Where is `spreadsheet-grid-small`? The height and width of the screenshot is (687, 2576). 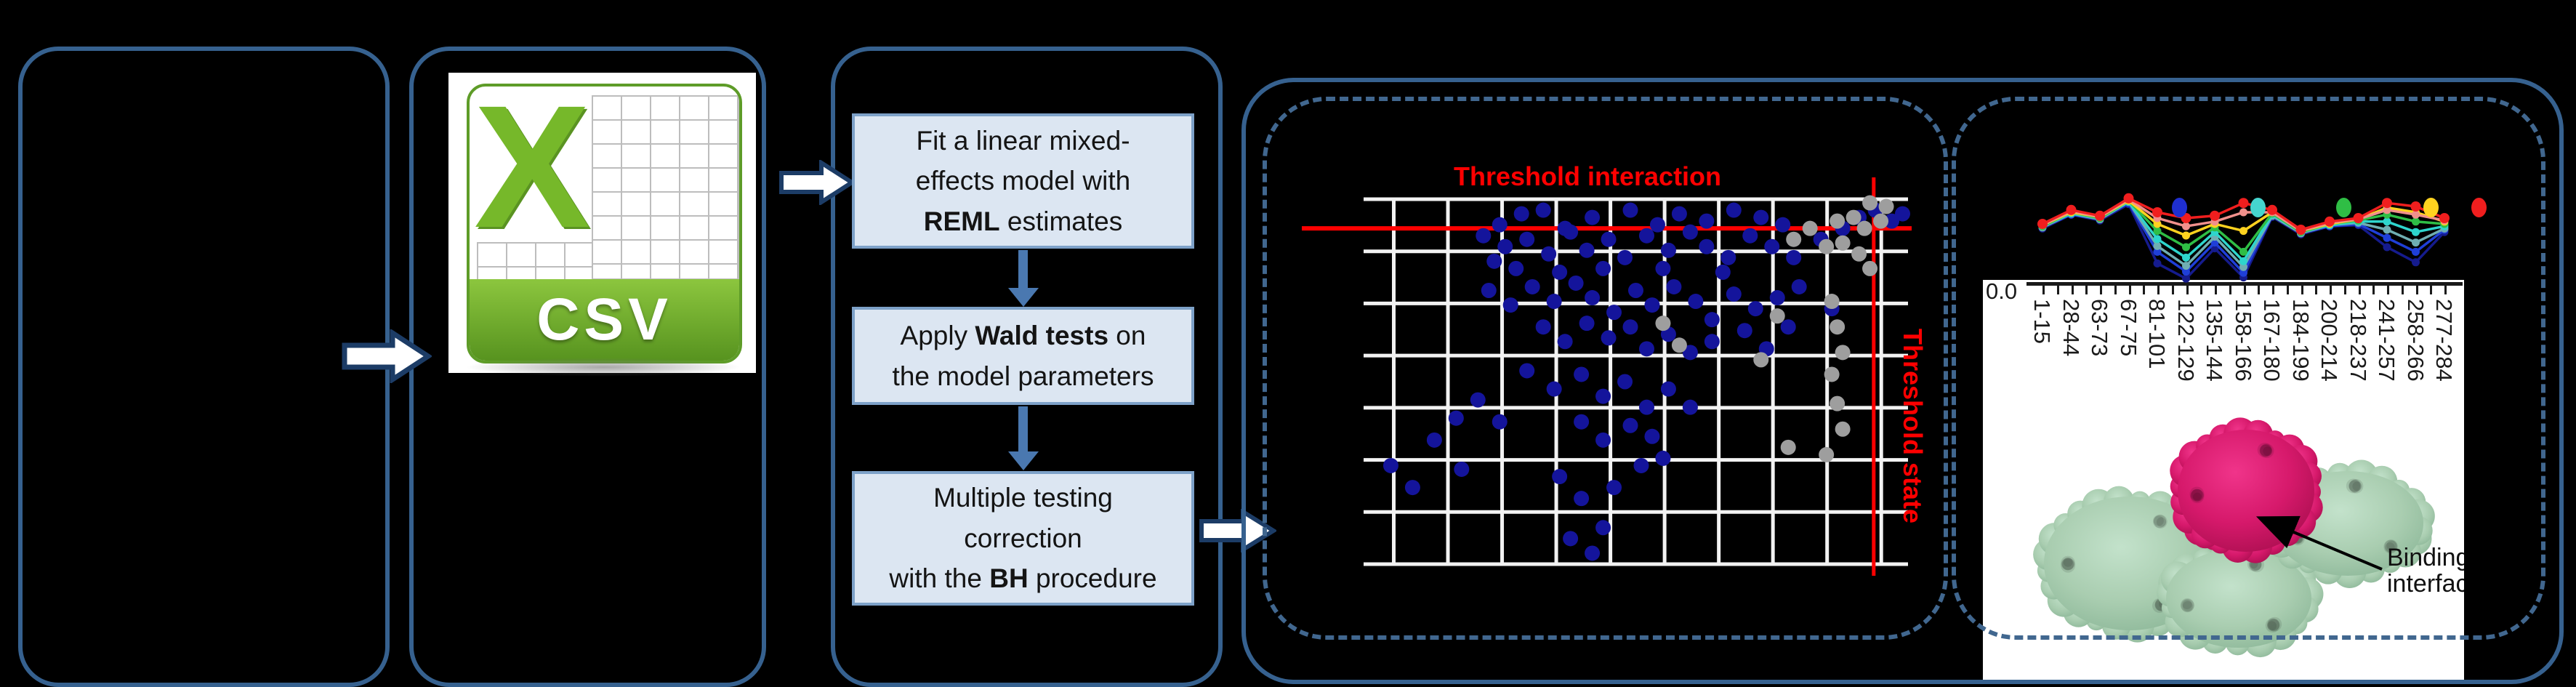 spreadsheet-grid-small is located at coordinates (535, 262).